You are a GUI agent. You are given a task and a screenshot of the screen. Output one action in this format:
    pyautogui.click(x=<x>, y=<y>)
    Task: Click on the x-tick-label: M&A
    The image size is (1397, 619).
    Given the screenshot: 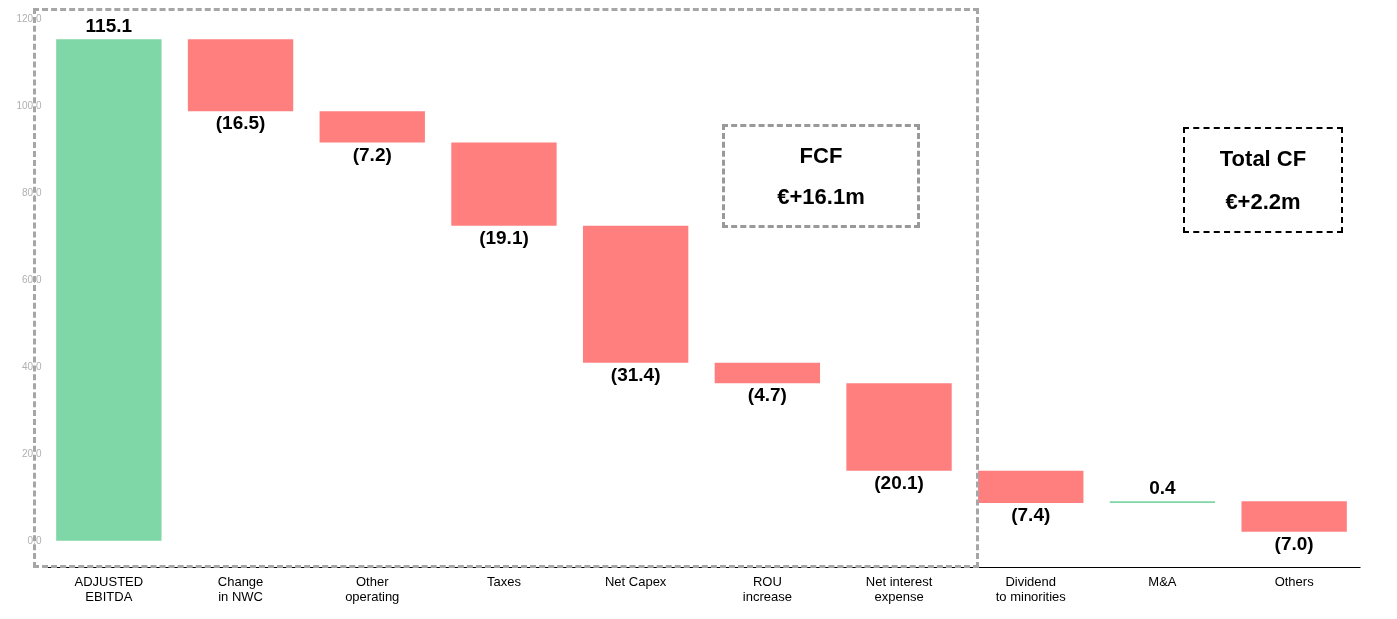 What is the action you would take?
    pyautogui.click(x=1162, y=581)
    